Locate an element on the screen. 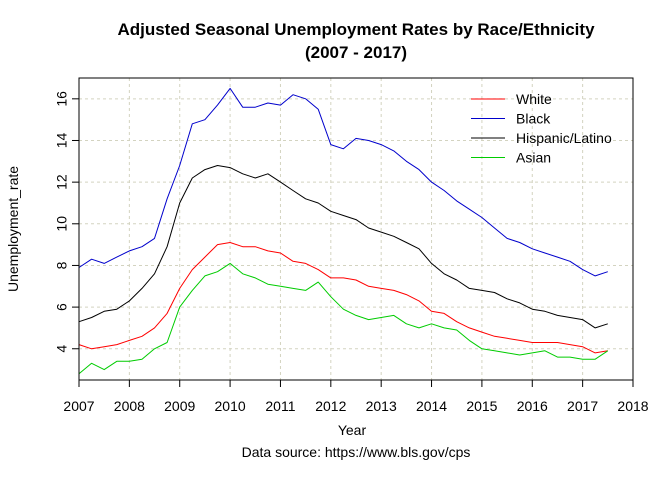 This screenshot has width=672, height=480. x-tick-label: 2015 is located at coordinates (481, 406).